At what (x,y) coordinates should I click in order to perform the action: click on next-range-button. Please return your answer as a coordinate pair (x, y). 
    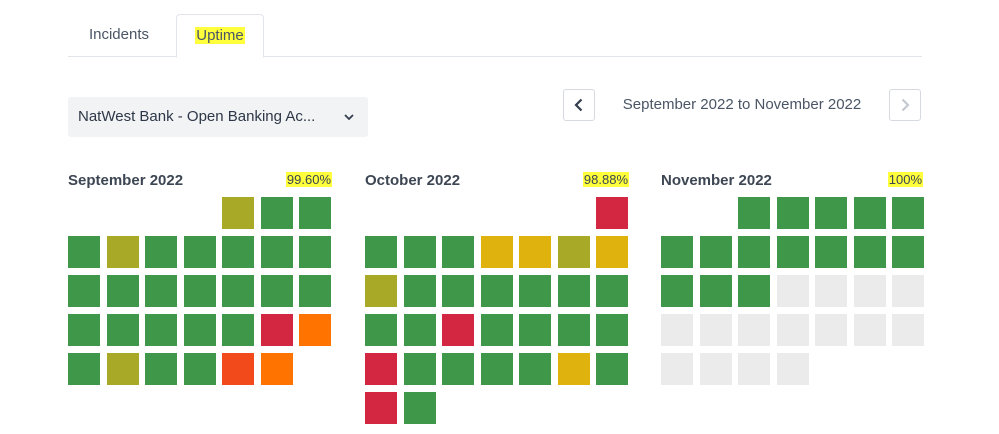
    Looking at the image, I should click on (905, 105).